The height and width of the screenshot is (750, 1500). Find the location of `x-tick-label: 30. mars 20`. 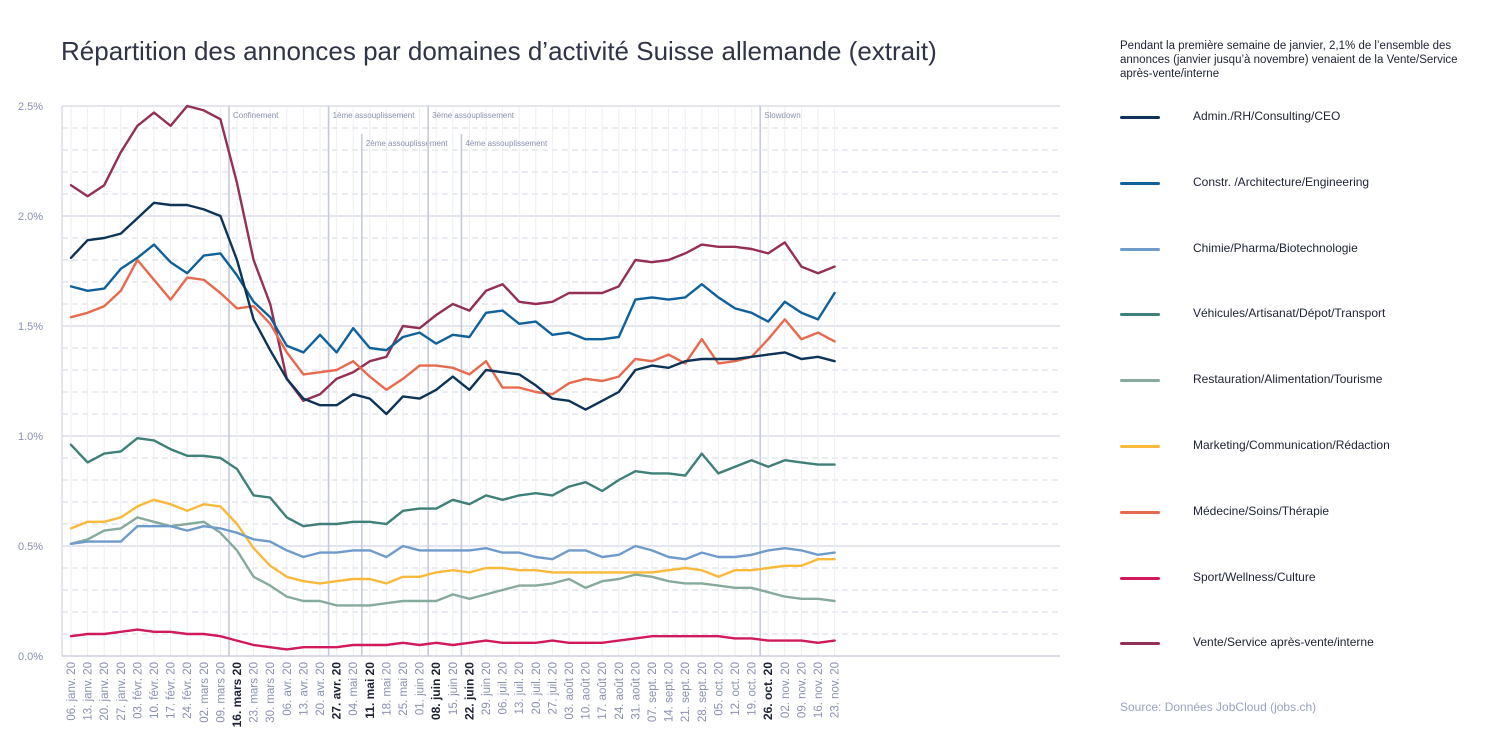

x-tick-label: 30. mars 20 is located at coordinates (271, 692).